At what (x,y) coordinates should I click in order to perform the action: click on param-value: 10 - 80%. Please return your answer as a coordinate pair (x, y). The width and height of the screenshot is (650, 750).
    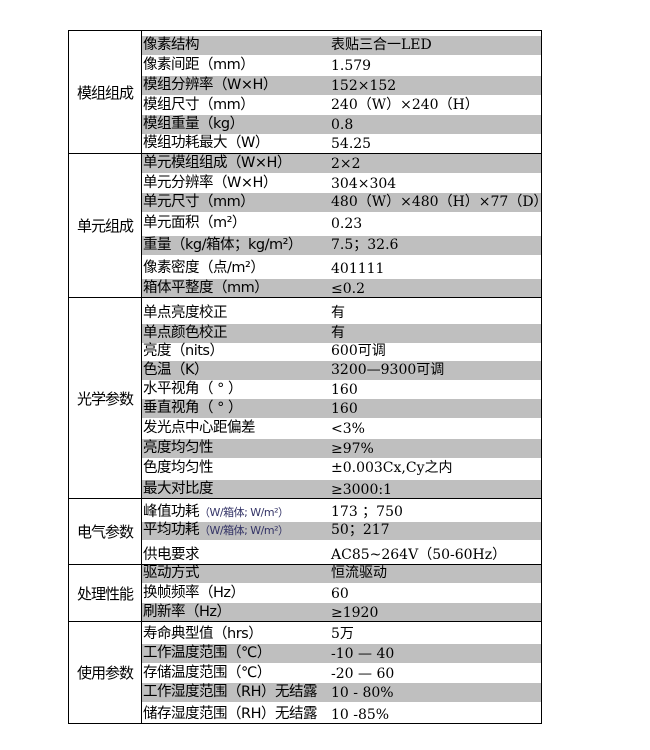
    Looking at the image, I should click on (362, 693).